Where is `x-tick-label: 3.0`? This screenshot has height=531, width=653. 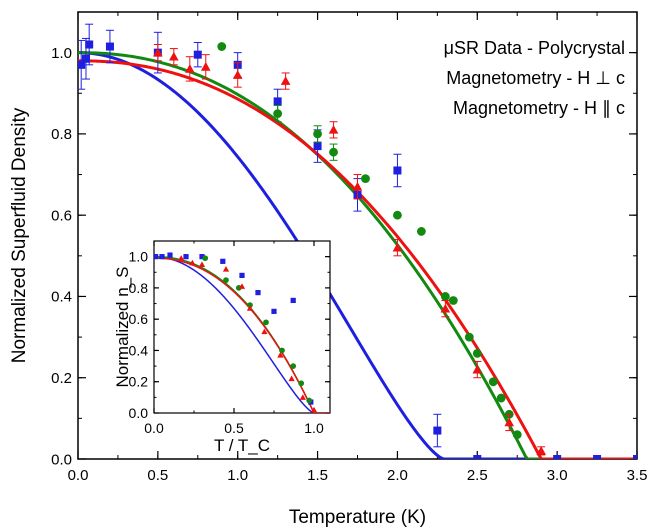 x-tick-label: 3.0 is located at coordinates (557, 475).